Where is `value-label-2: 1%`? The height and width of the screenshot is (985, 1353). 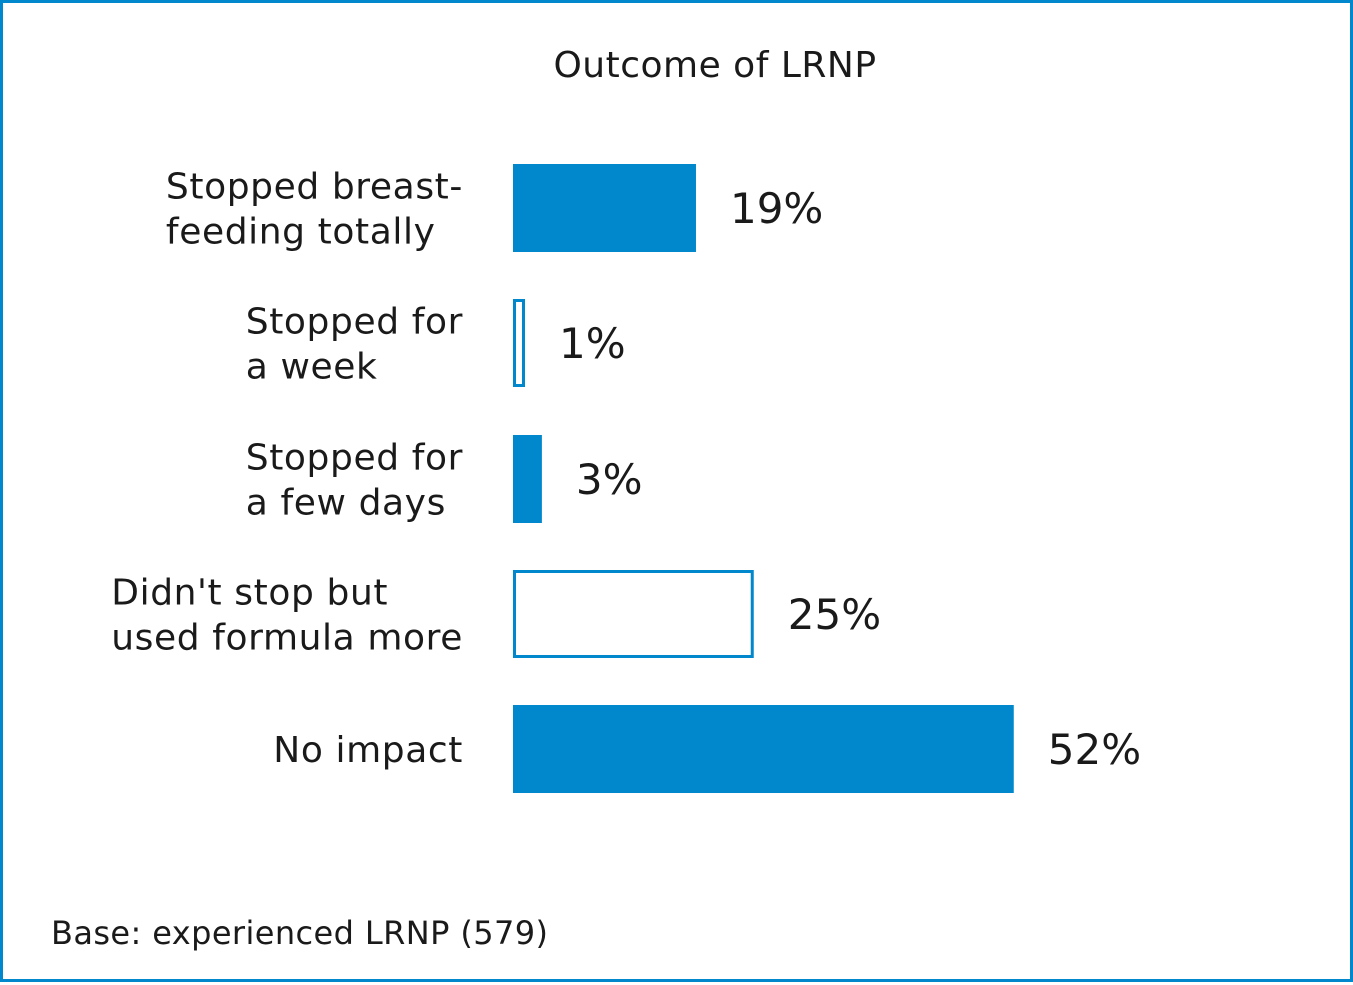 value-label-2: 1% is located at coordinates (592, 343).